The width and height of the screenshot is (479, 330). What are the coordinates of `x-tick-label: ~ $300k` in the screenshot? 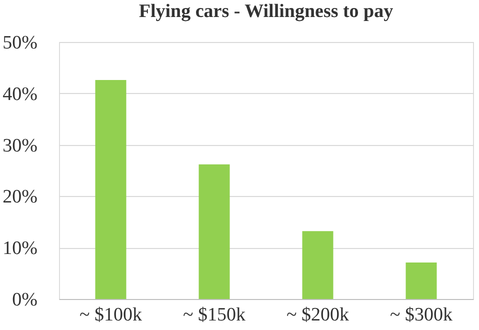 It's located at (422, 315).